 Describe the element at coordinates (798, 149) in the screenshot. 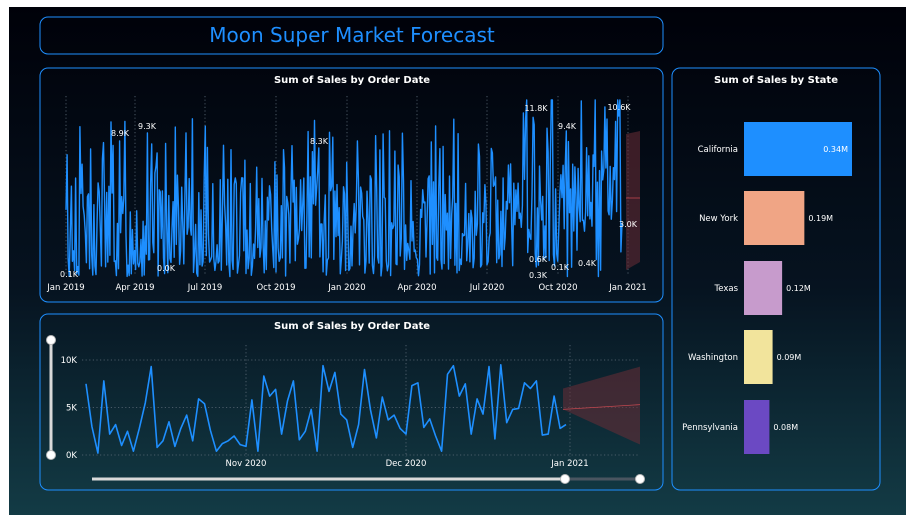

I see `state-bar-california` at that location.